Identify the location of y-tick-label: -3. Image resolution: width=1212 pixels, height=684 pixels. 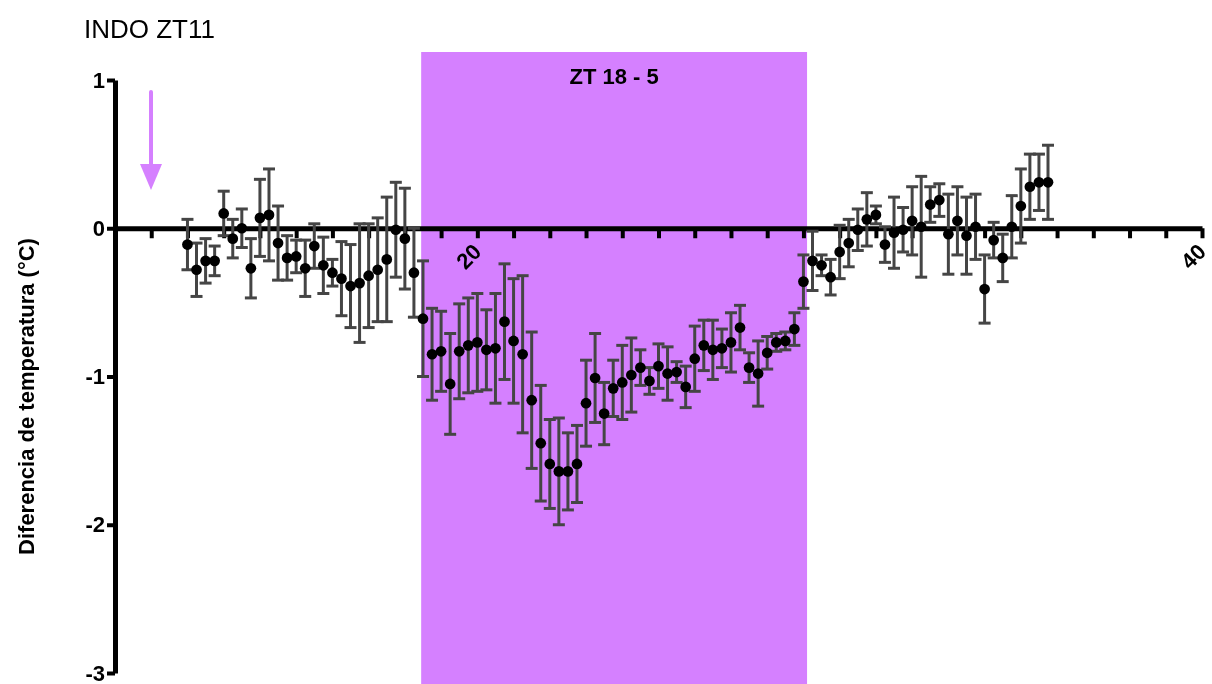
(95, 672).